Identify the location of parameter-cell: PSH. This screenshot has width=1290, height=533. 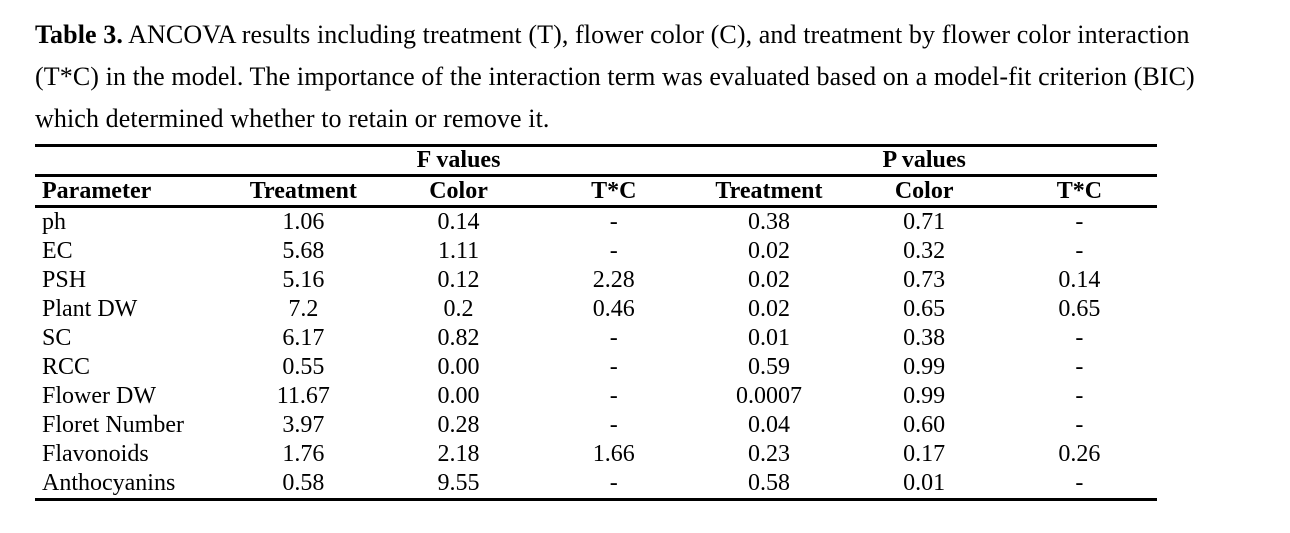
(64, 280).